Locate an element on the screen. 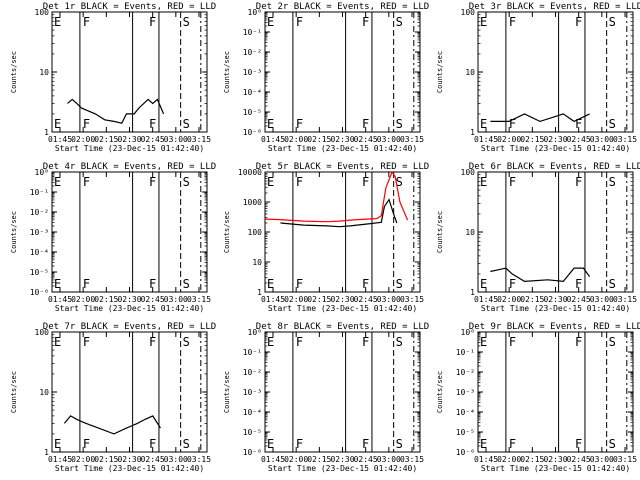  y-tick-label: 10⁻³ is located at coordinates (252, 72).